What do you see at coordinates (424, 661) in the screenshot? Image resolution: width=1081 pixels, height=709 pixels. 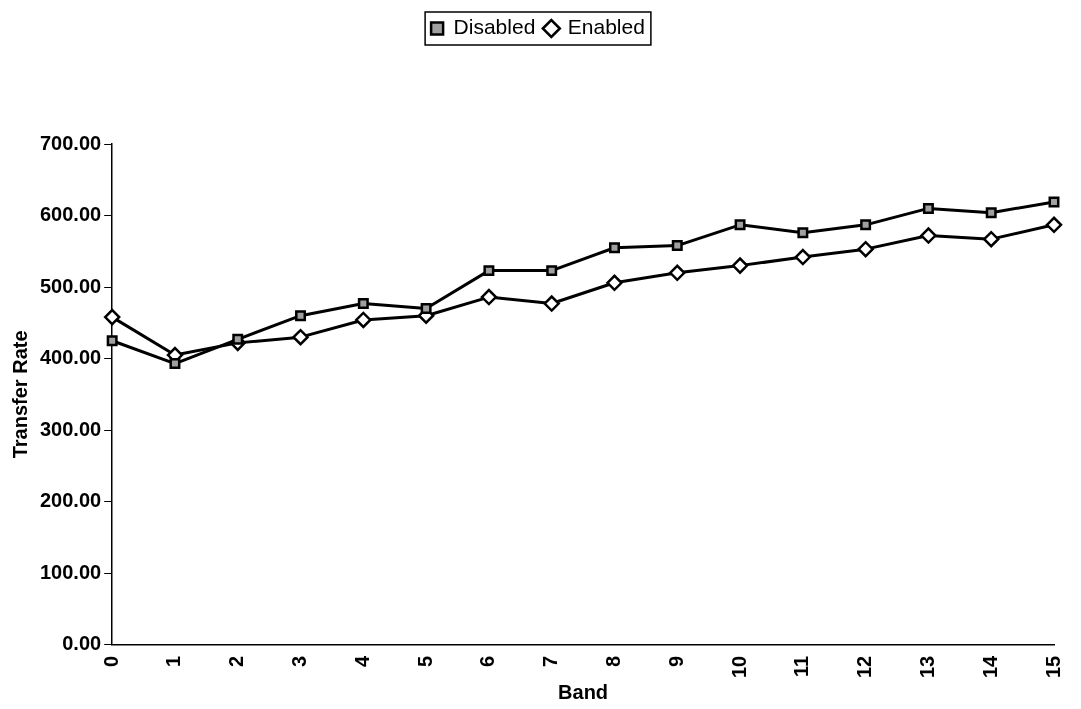 I see `x-tick-label: 5` at bounding box center [424, 661].